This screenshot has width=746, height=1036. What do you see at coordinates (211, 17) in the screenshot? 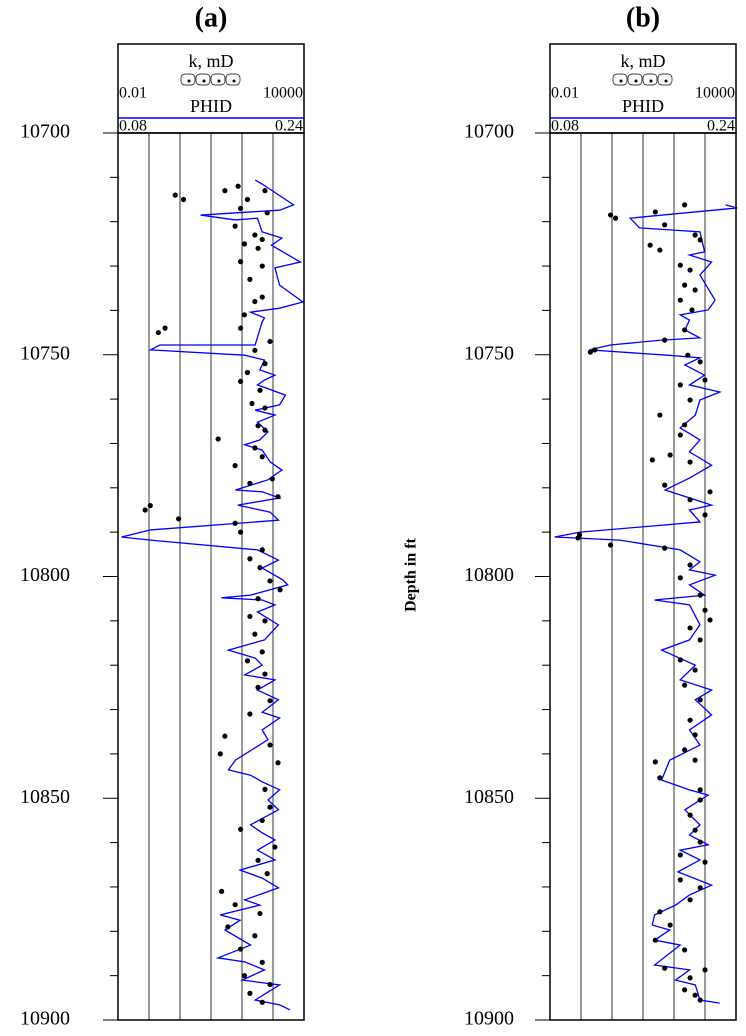
I see `panel-title: (a)` at bounding box center [211, 17].